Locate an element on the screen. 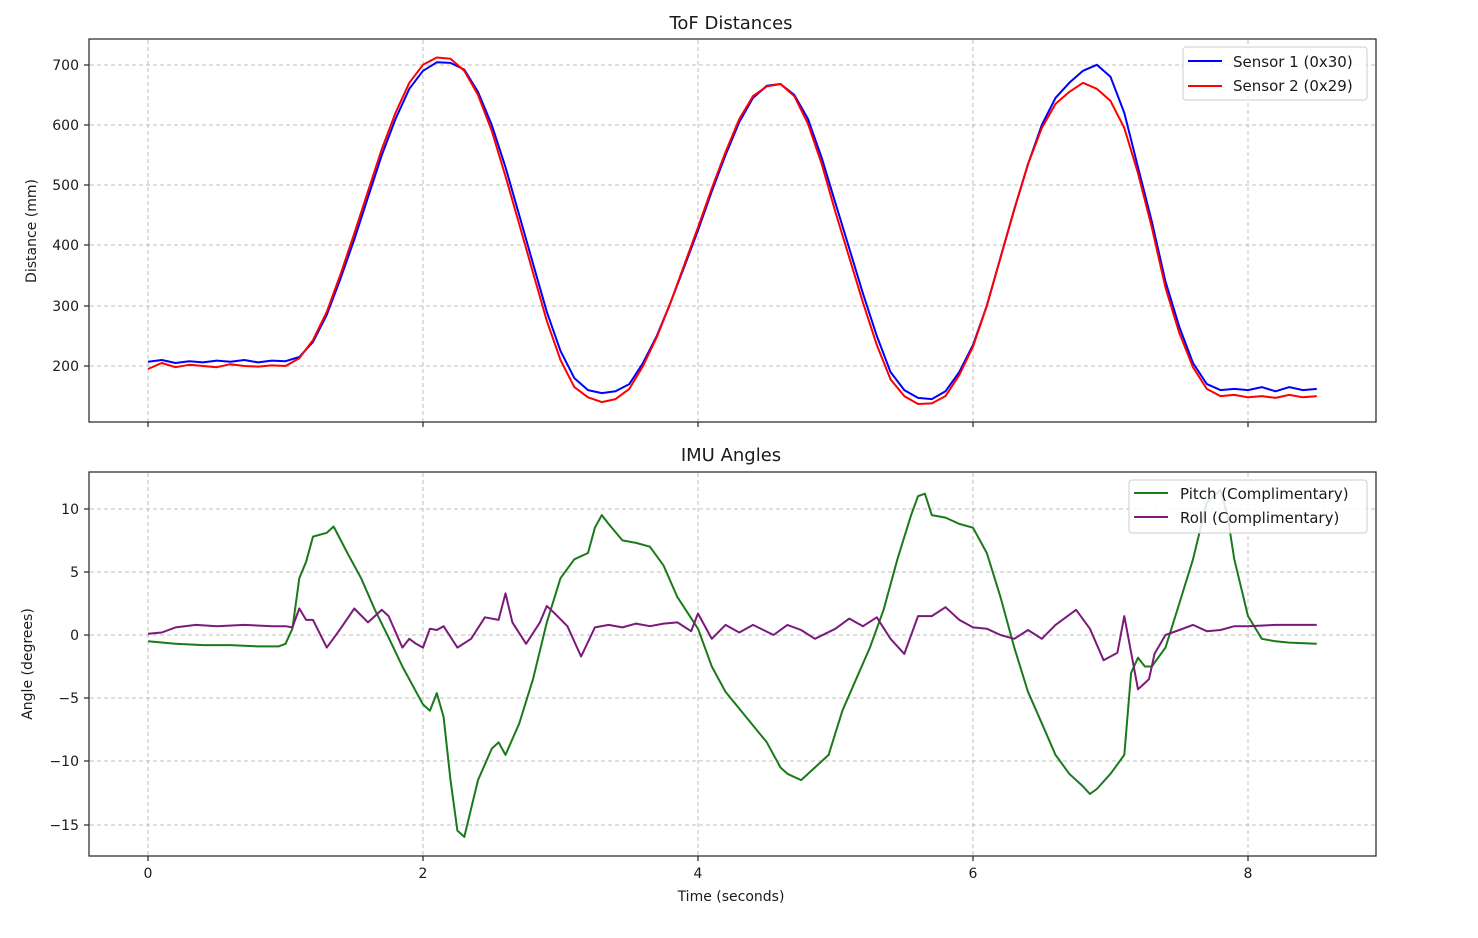 The width and height of the screenshot is (1478, 938). x-axis is located at coordinates (698, 424).